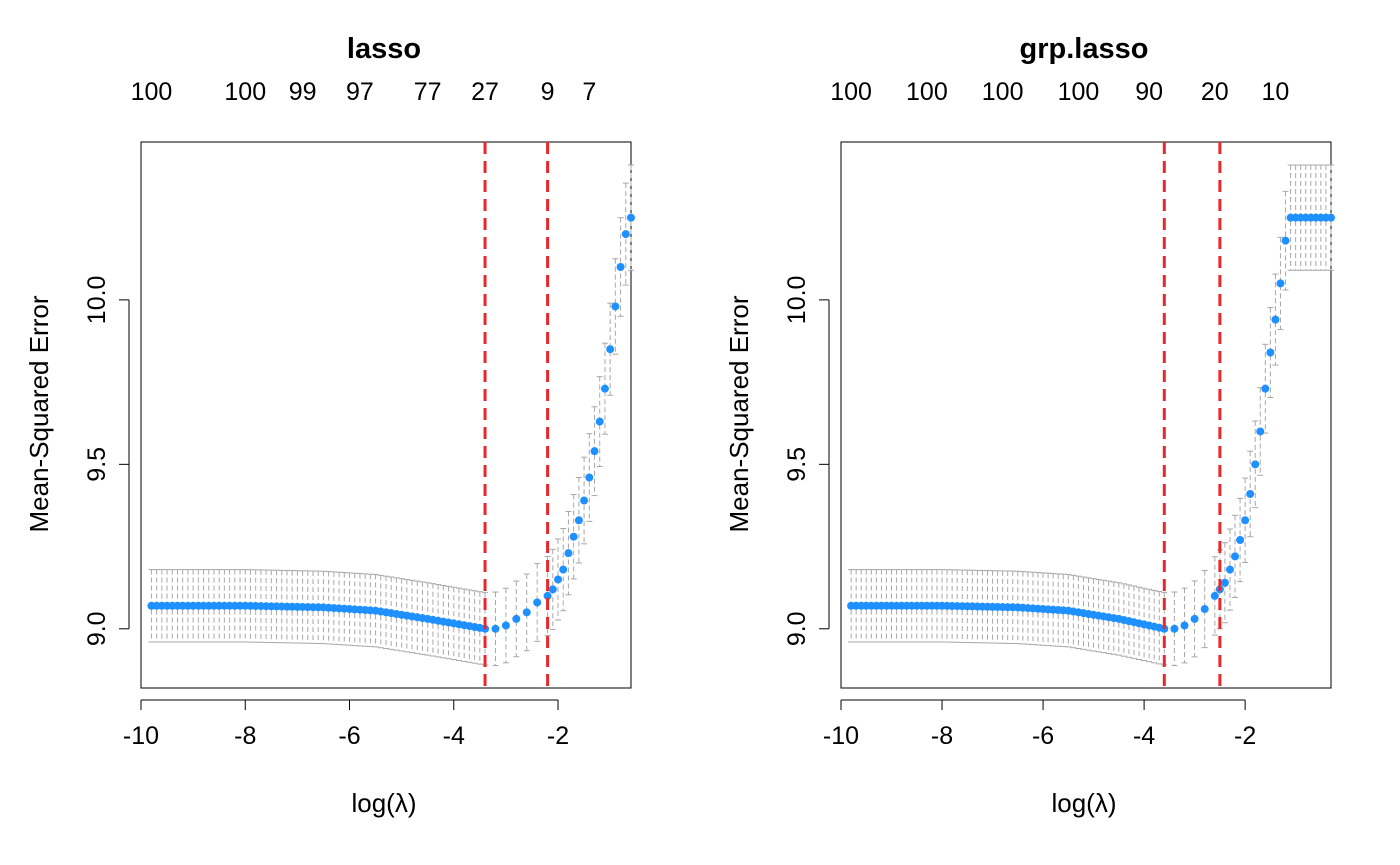 Image resolution: width=1400 pixels, height=865 pixels. What do you see at coordinates (360, 92) in the screenshot?
I see `top-axis-label: 97` at bounding box center [360, 92].